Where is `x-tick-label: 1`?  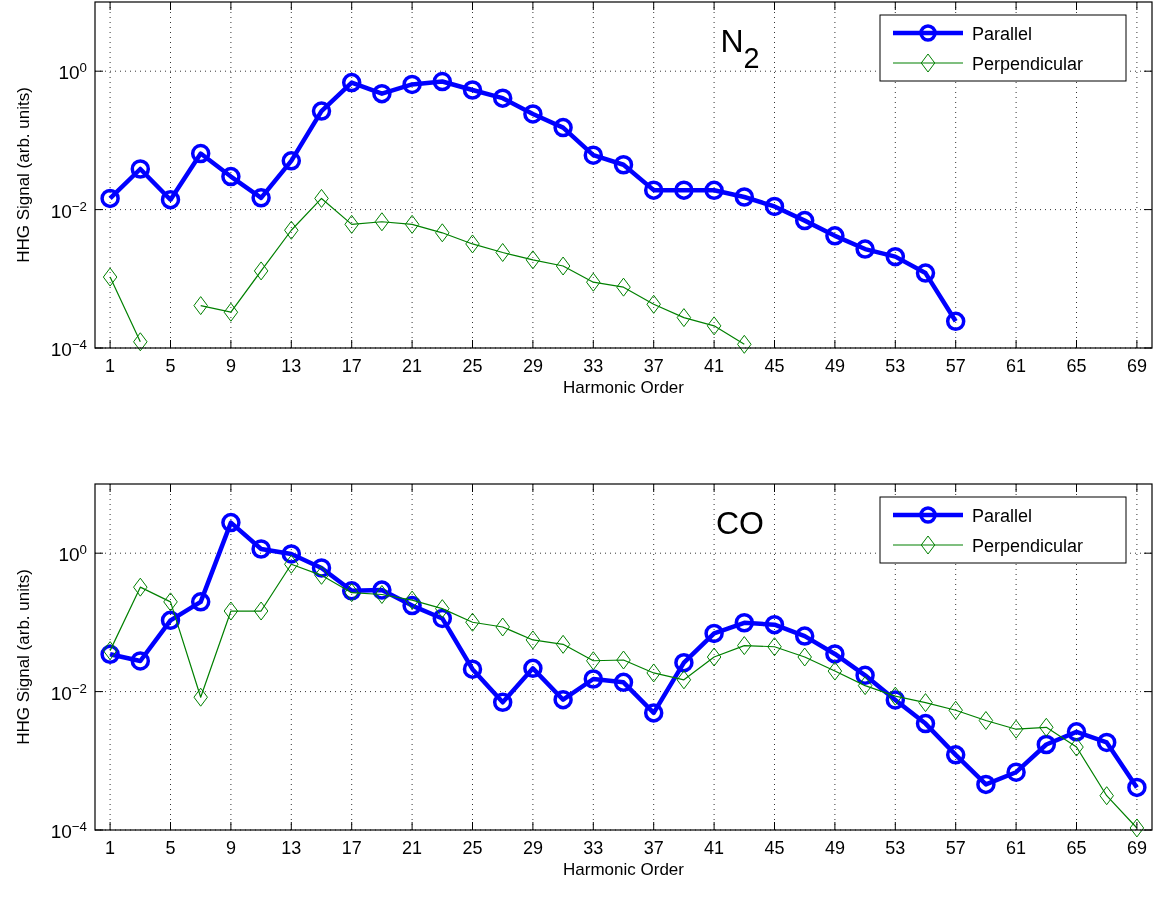
x-tick-label: 1 is located at coordinates (110, 366).